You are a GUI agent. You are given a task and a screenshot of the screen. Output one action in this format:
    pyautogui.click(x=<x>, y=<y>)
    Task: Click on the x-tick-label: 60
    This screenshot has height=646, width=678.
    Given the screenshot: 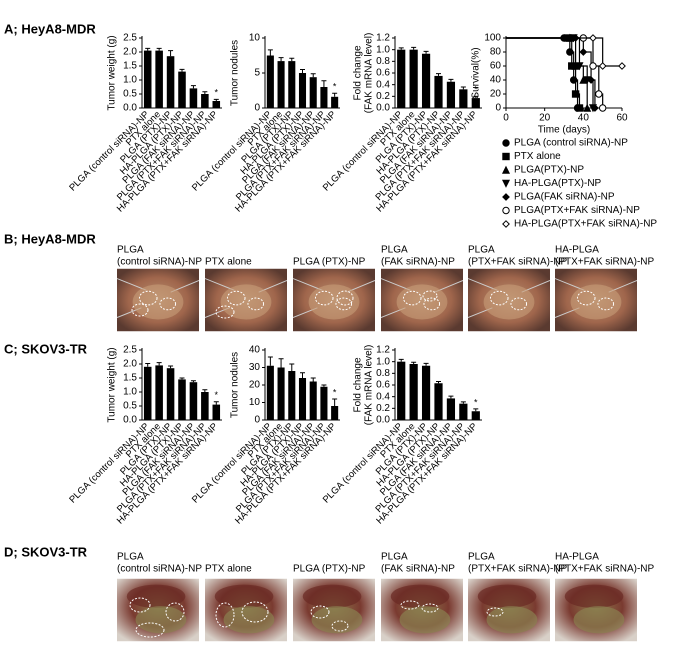 What is the action you would take?
    pyautogui.click(x=622, y=118)
    